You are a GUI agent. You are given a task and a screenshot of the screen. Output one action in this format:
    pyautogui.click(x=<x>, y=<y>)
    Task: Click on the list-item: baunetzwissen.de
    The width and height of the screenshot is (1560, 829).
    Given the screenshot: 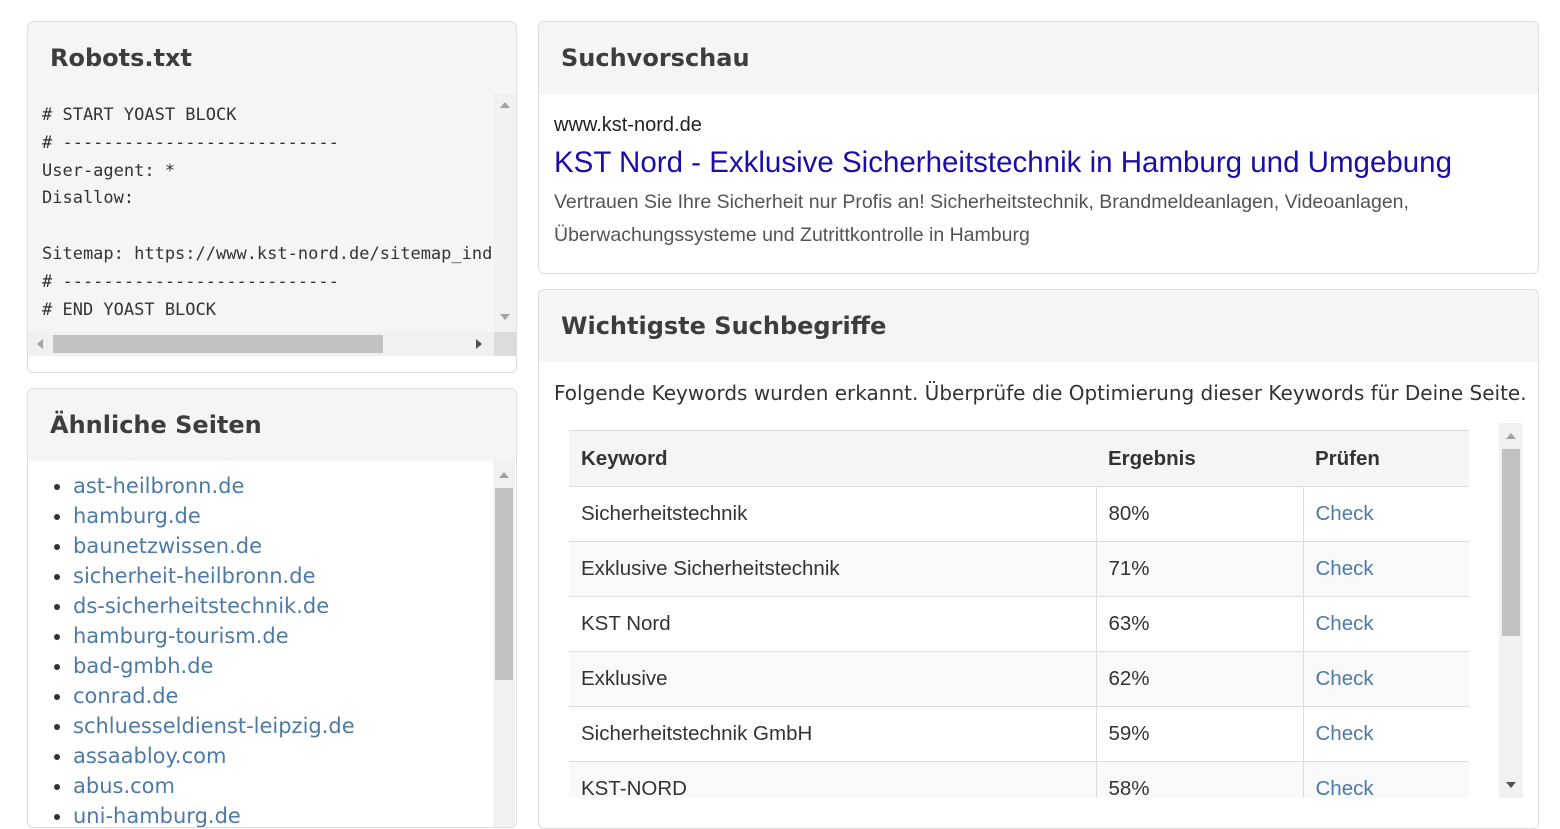 What is the action you would take?
    pyautogui.click(x=283, y=546)
    